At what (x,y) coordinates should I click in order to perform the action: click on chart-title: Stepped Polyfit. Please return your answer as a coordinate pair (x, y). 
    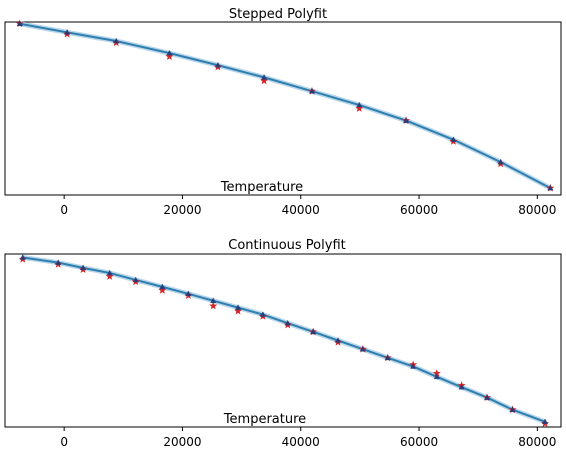
    Looking at the image, I should click on (278, 14).